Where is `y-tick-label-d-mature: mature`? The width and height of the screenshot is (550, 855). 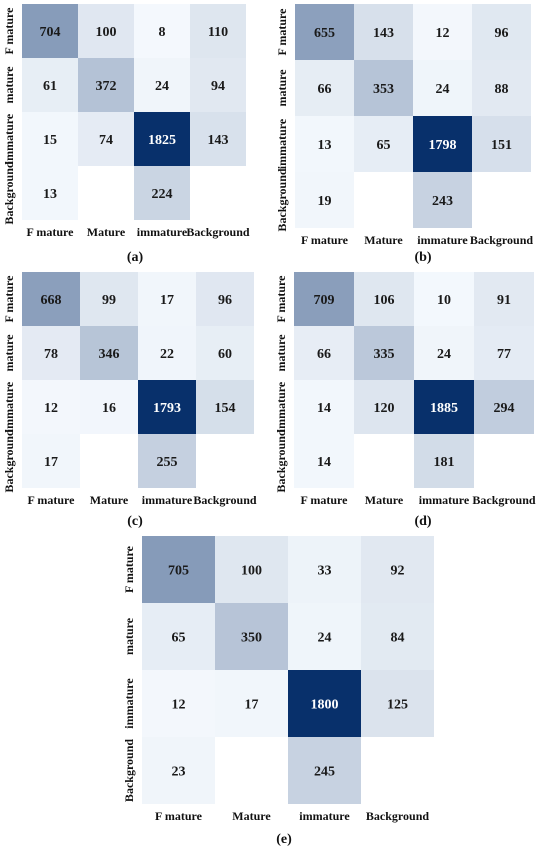
y-tick-label-d-mature: mature is located at coordinates (281, 353).